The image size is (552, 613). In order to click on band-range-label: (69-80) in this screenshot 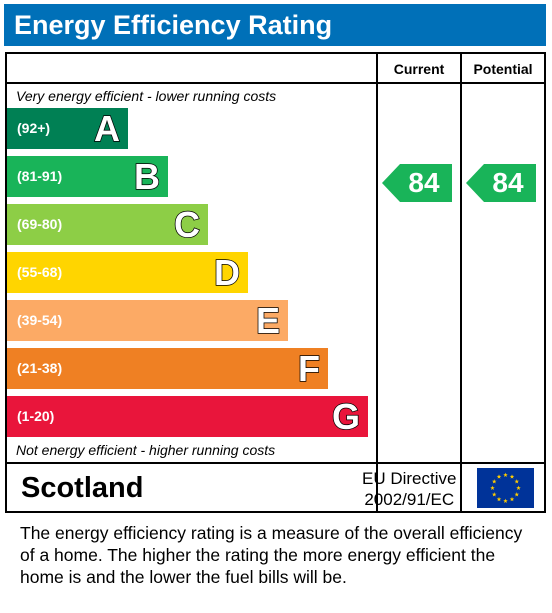, I will do `click(40, 224)`.